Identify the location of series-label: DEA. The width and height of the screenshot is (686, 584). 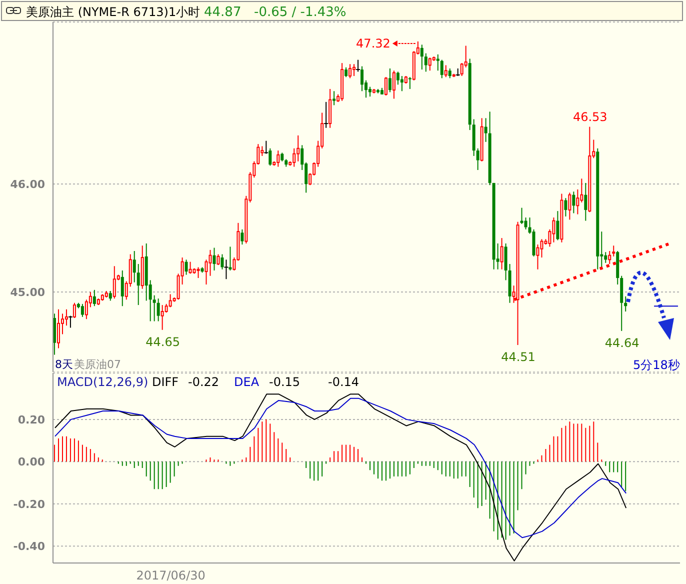
(247, 382).